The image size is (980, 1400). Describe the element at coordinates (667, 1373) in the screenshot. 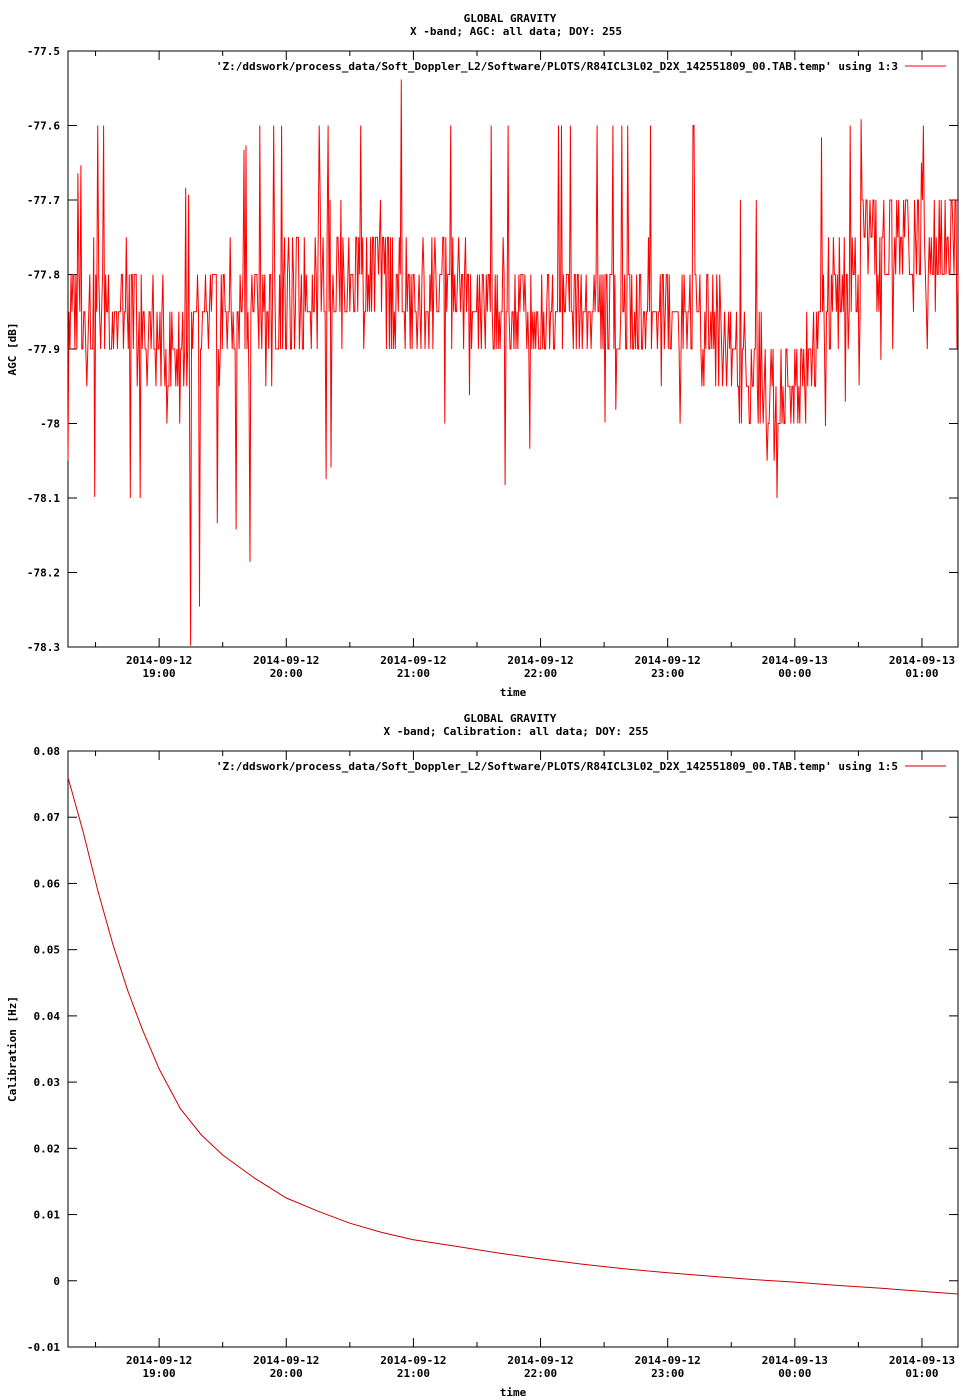

I see `calibration-x-tick-time: 23:00` at that location.